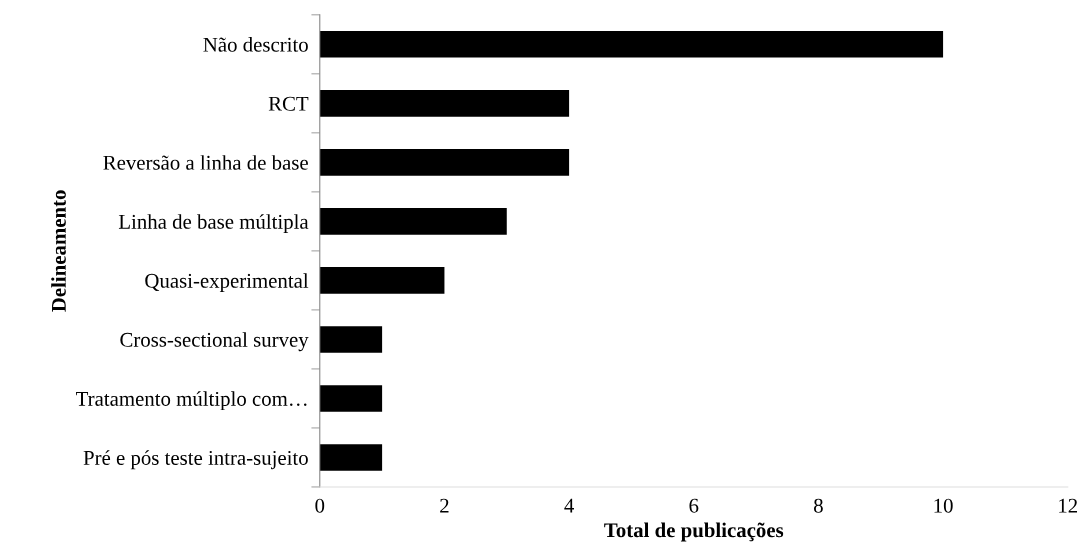 This screenshot has width=1084, height=549. I want to click on y-tick-label: Pré e pós teste intra-sujeito, so click(195, 460).